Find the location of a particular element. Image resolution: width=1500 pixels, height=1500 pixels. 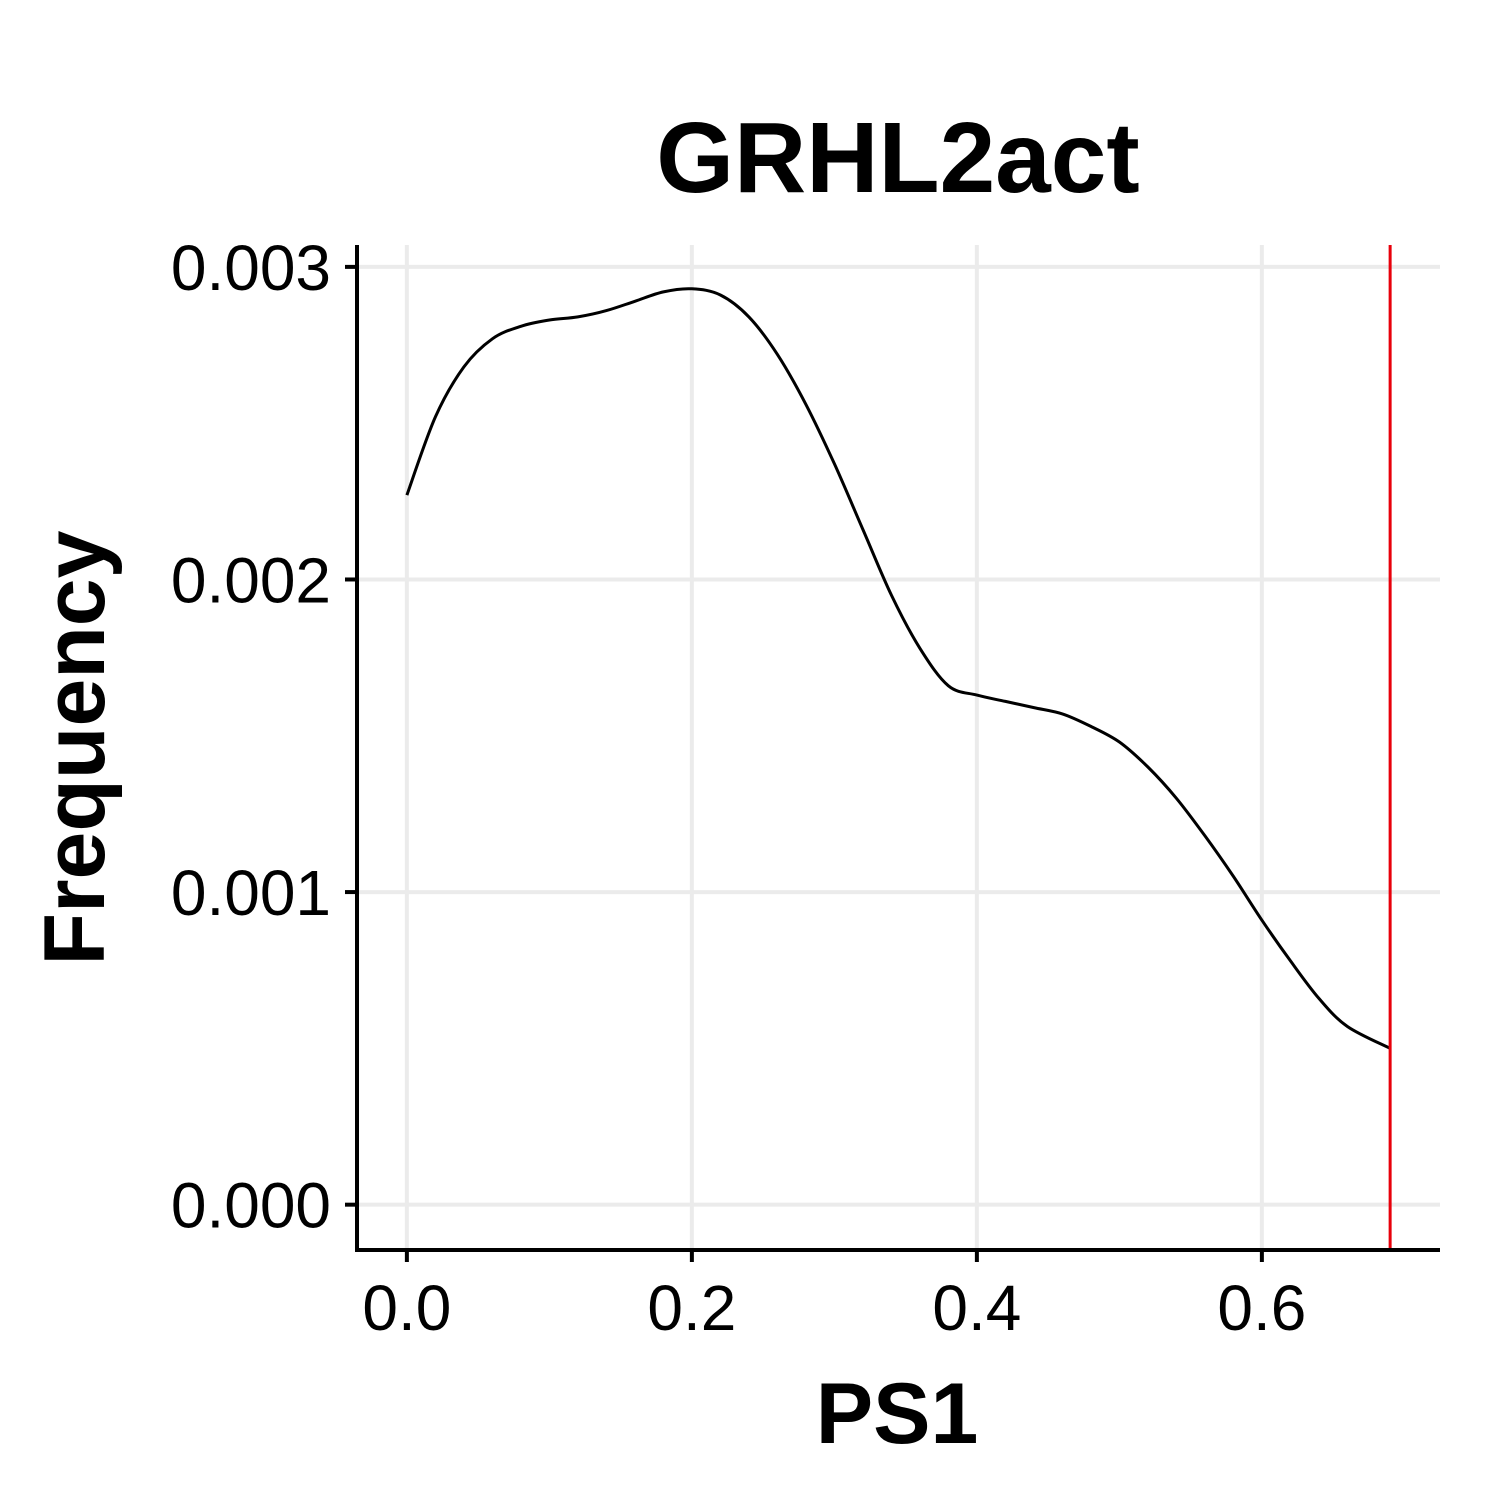

x-tick-label: 0.6 is located at coordinates (1261, 1308).